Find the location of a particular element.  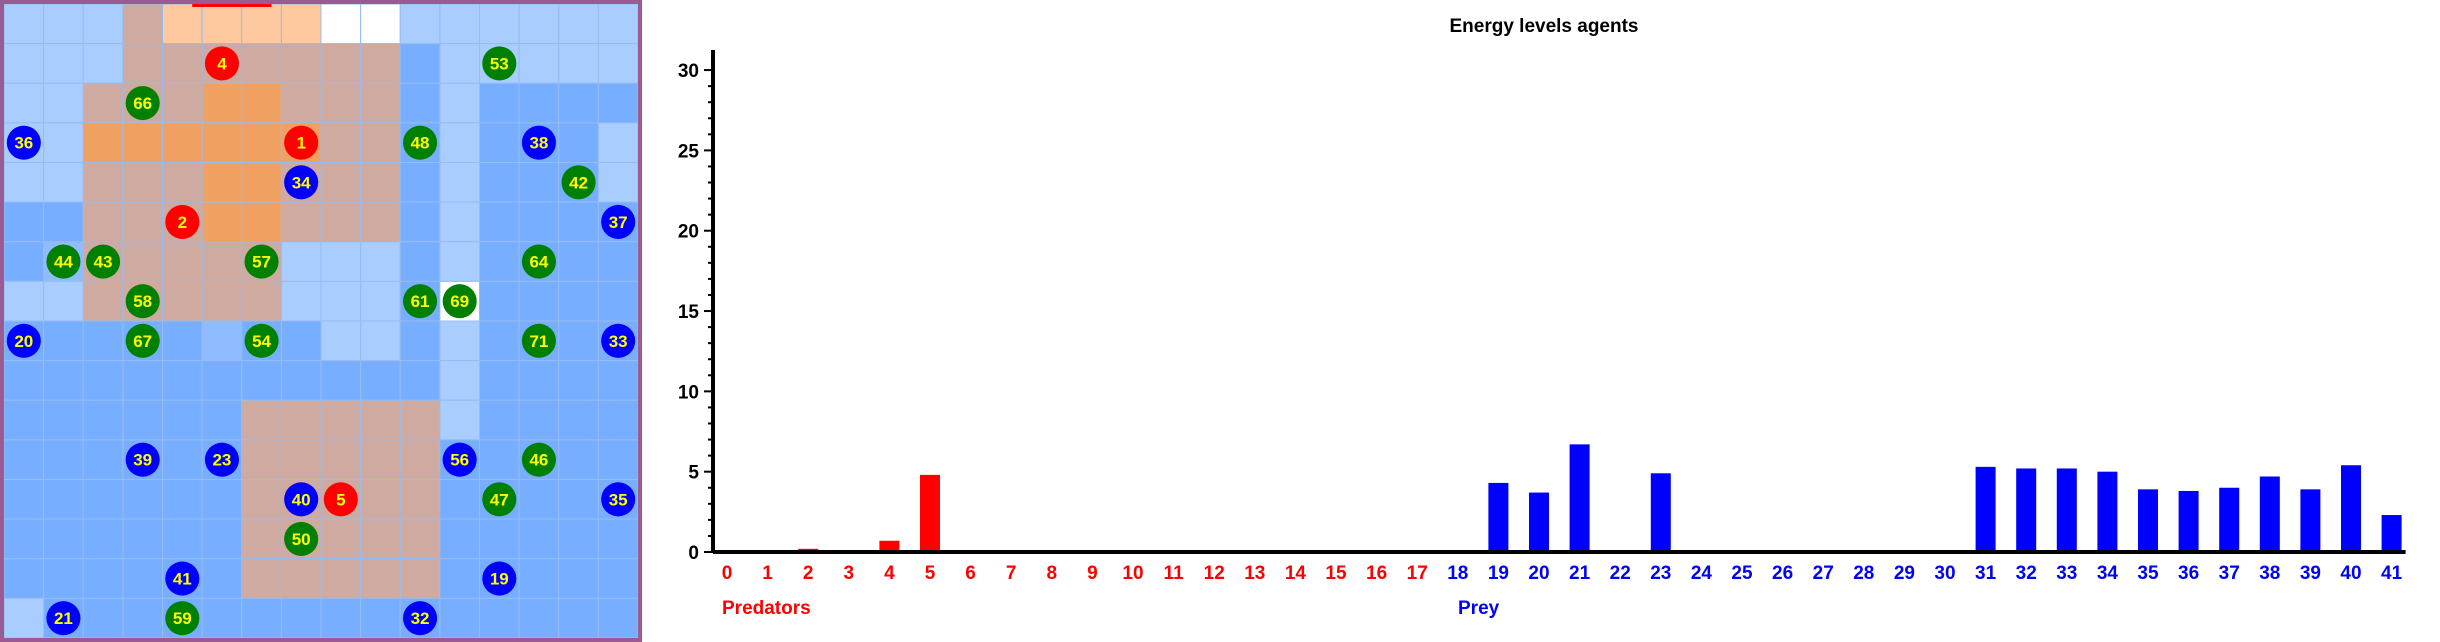

agent-prey: 39 is located at coordinates (142, 459).